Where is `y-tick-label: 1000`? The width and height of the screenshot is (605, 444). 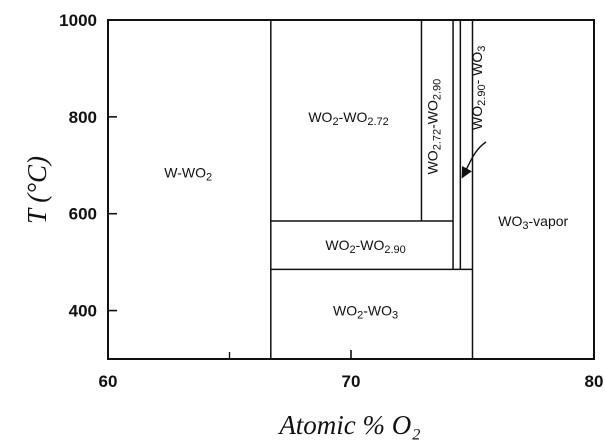 y-tick-label: 1000 is located at coordinates (78, 20).